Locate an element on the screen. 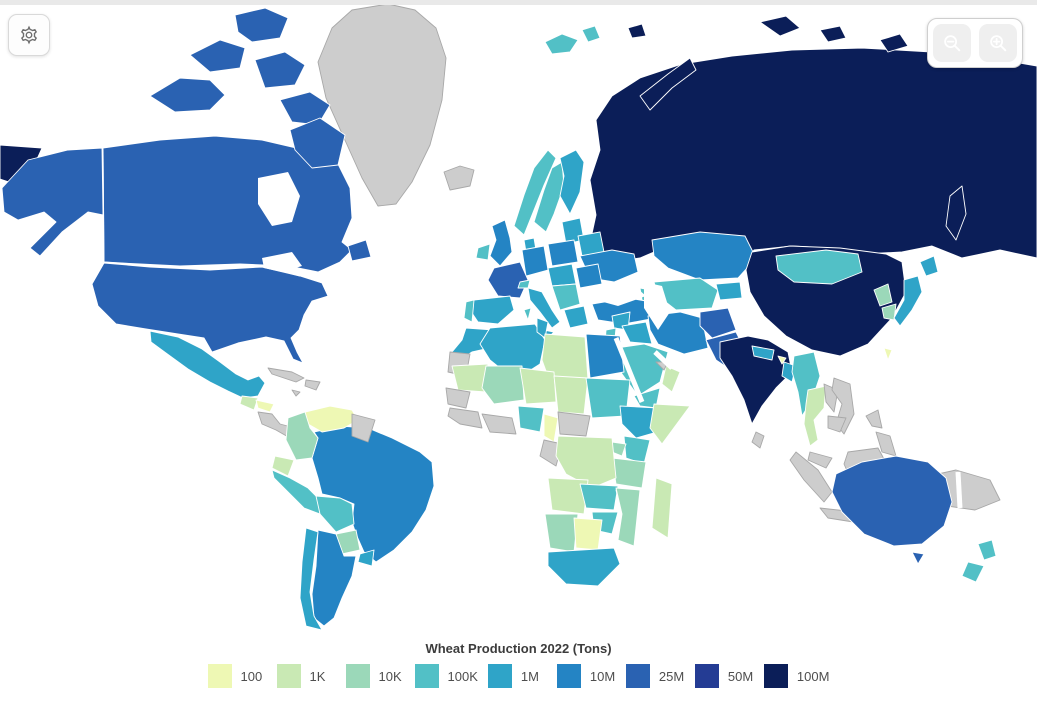 The width and height of the screenshot is (1037, 711). country-mexico: Mexico is located at coordinates (207, 364).